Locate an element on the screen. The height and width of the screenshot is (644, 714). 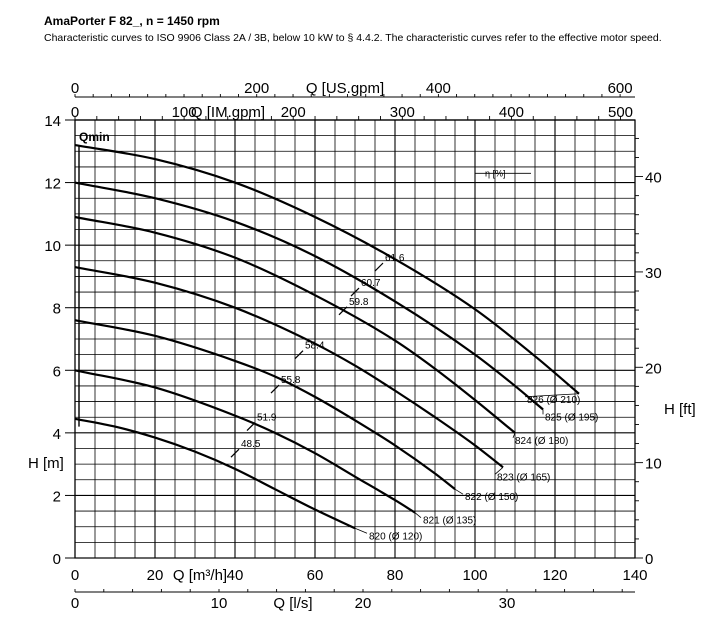
y-tick-label: 14 is located at coordinates (52, 121).